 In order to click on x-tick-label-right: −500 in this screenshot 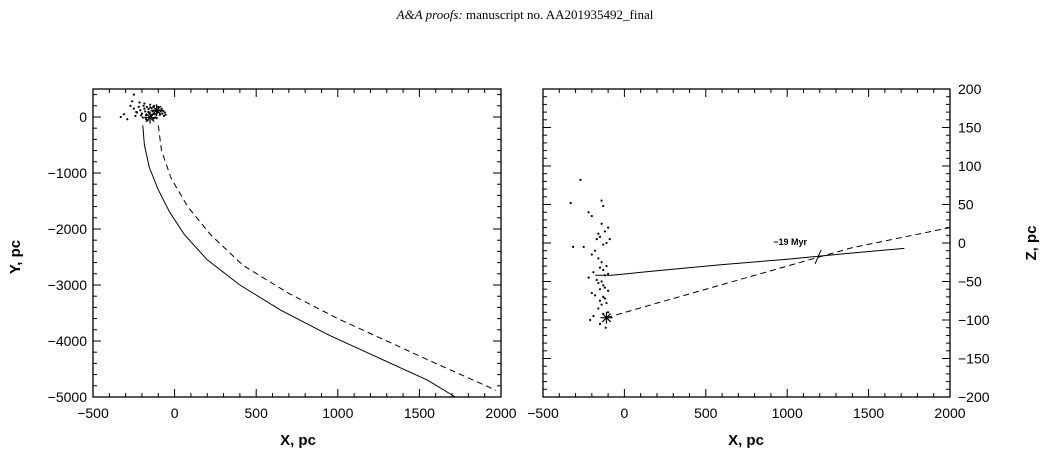, I will do `click(543, 413)`.